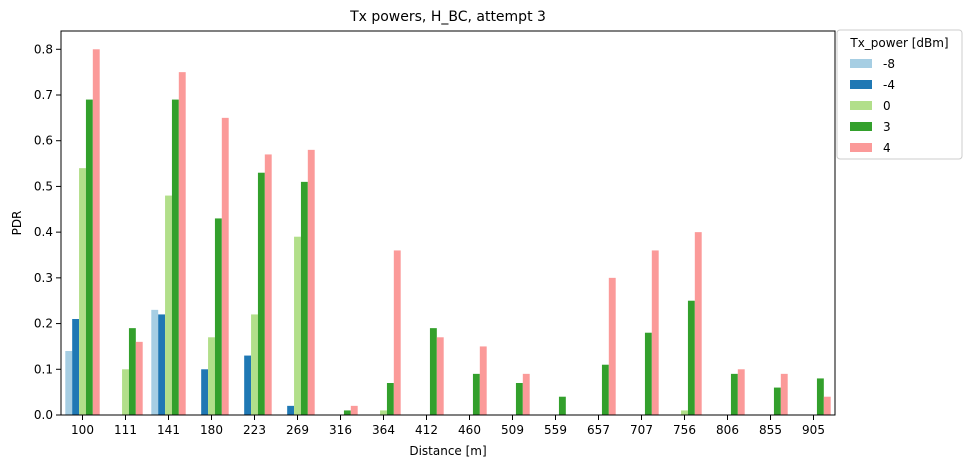 The height and width of the screenshot is (468, 971). Describe the element at coordinates (297, 430) in the screenshot. I see `x-tick-label: 269` at that location.